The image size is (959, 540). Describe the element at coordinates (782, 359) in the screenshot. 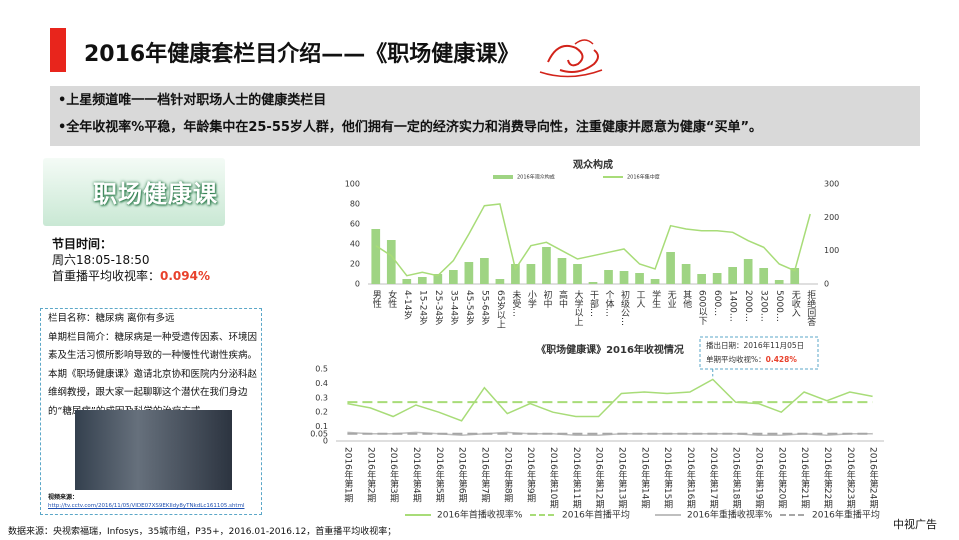

I see `callout-rating-value: 0.428%` at that location.